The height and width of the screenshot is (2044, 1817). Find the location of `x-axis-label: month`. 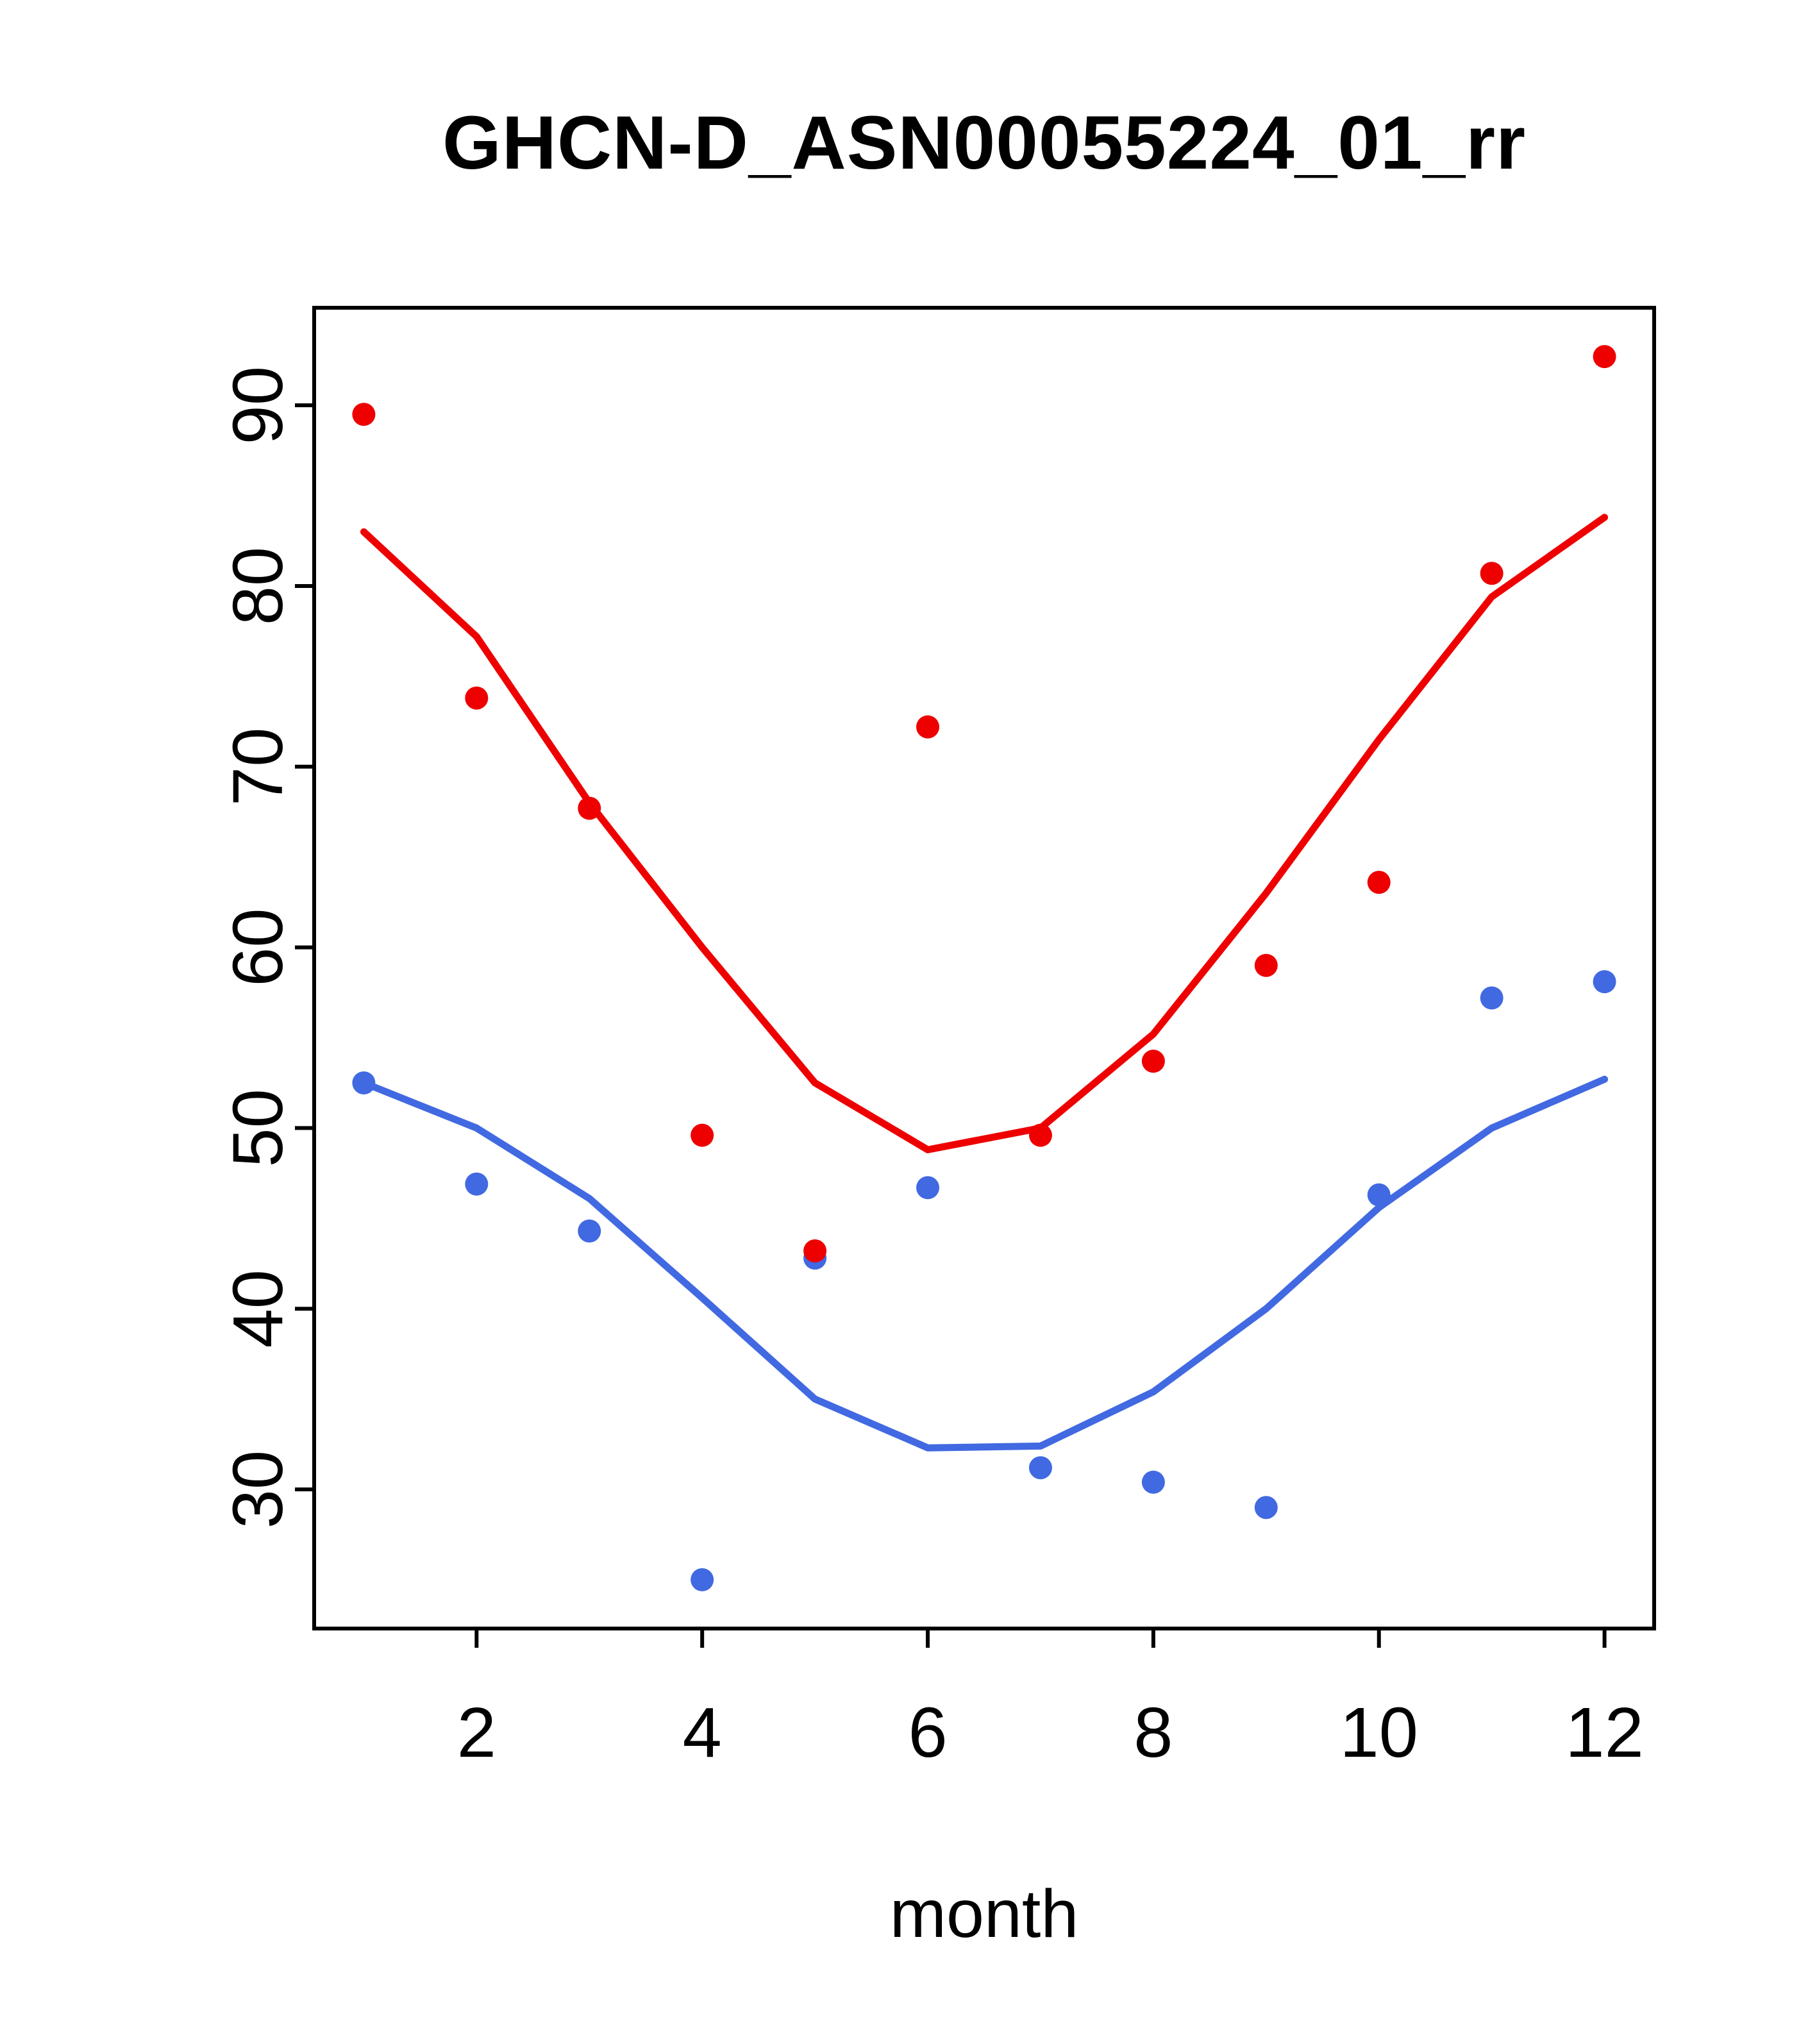

x-axis-label: month is located at coordinates (984, 1914).